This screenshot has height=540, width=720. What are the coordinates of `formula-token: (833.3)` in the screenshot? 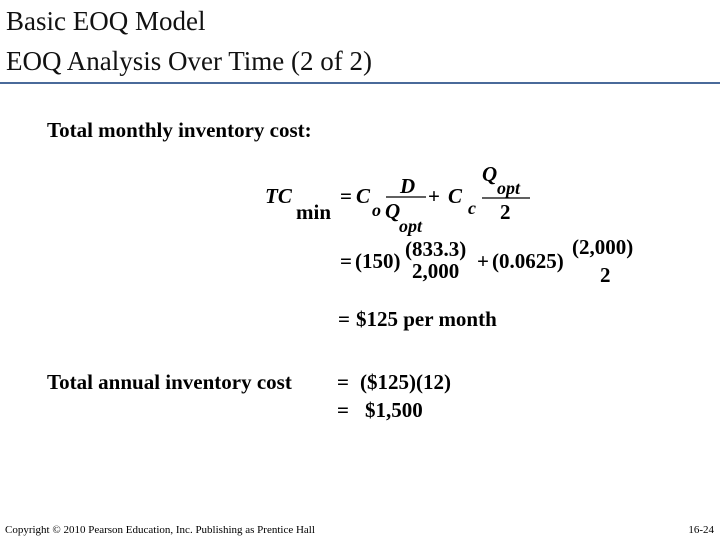 It's located at (435, 249).